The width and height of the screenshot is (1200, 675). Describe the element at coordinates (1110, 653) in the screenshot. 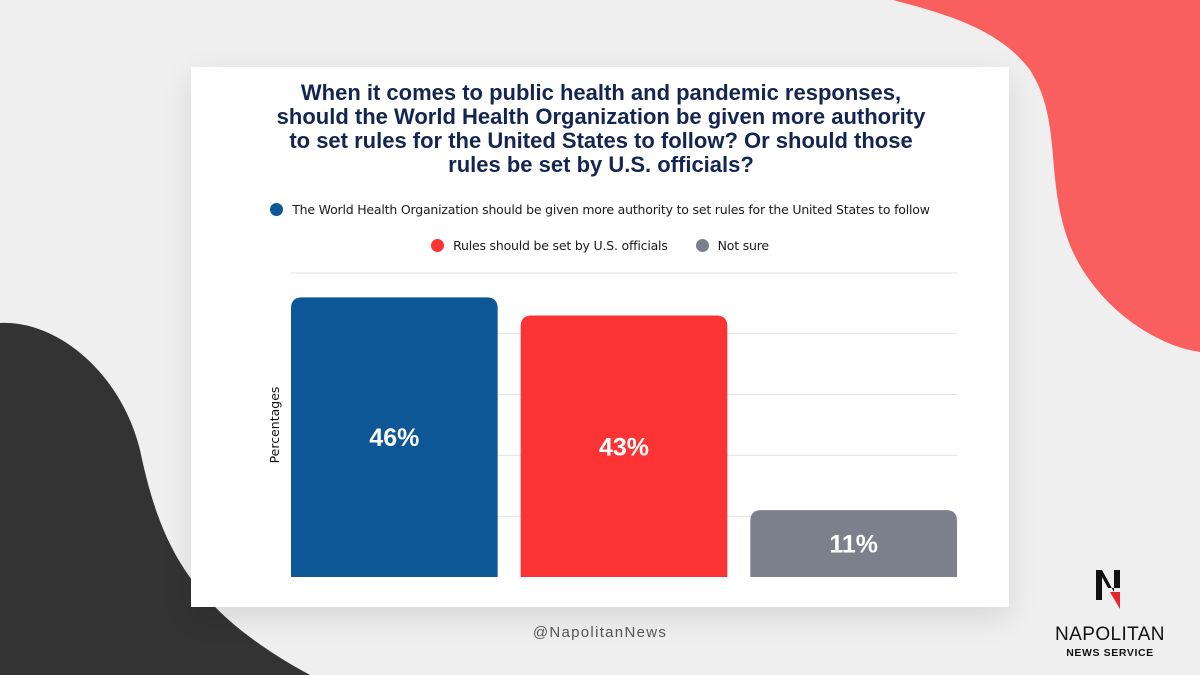

I see `brand-subtitle: NEWS SERVICE` at that location.